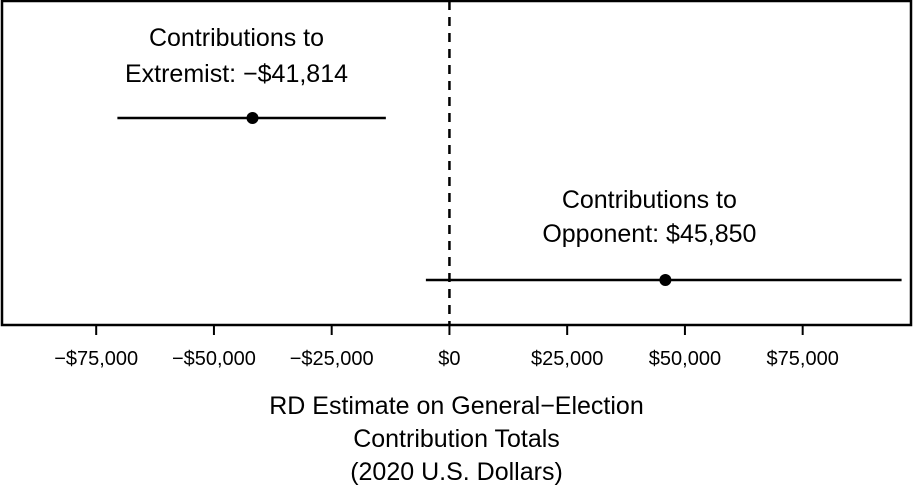 The height and width of the screenshot is (494, 914). I want to click on point-label-0-line-1: Extremist: −$41,814, so click(236, 74).